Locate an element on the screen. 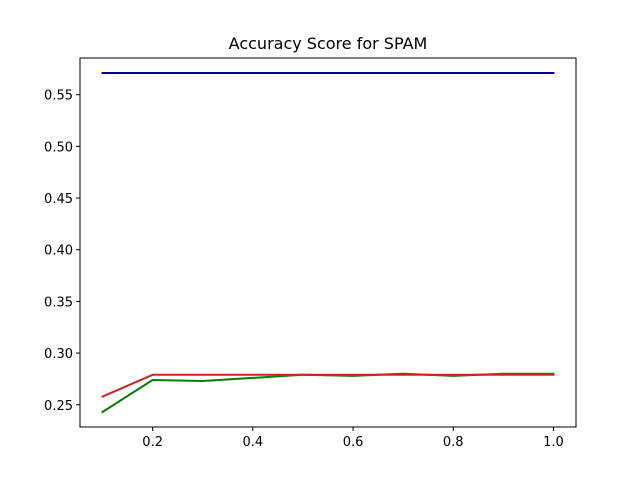 The width and height of the screenshot is (640, 480). x-tick-label: 0.2 is located at coordinates (152, 442).